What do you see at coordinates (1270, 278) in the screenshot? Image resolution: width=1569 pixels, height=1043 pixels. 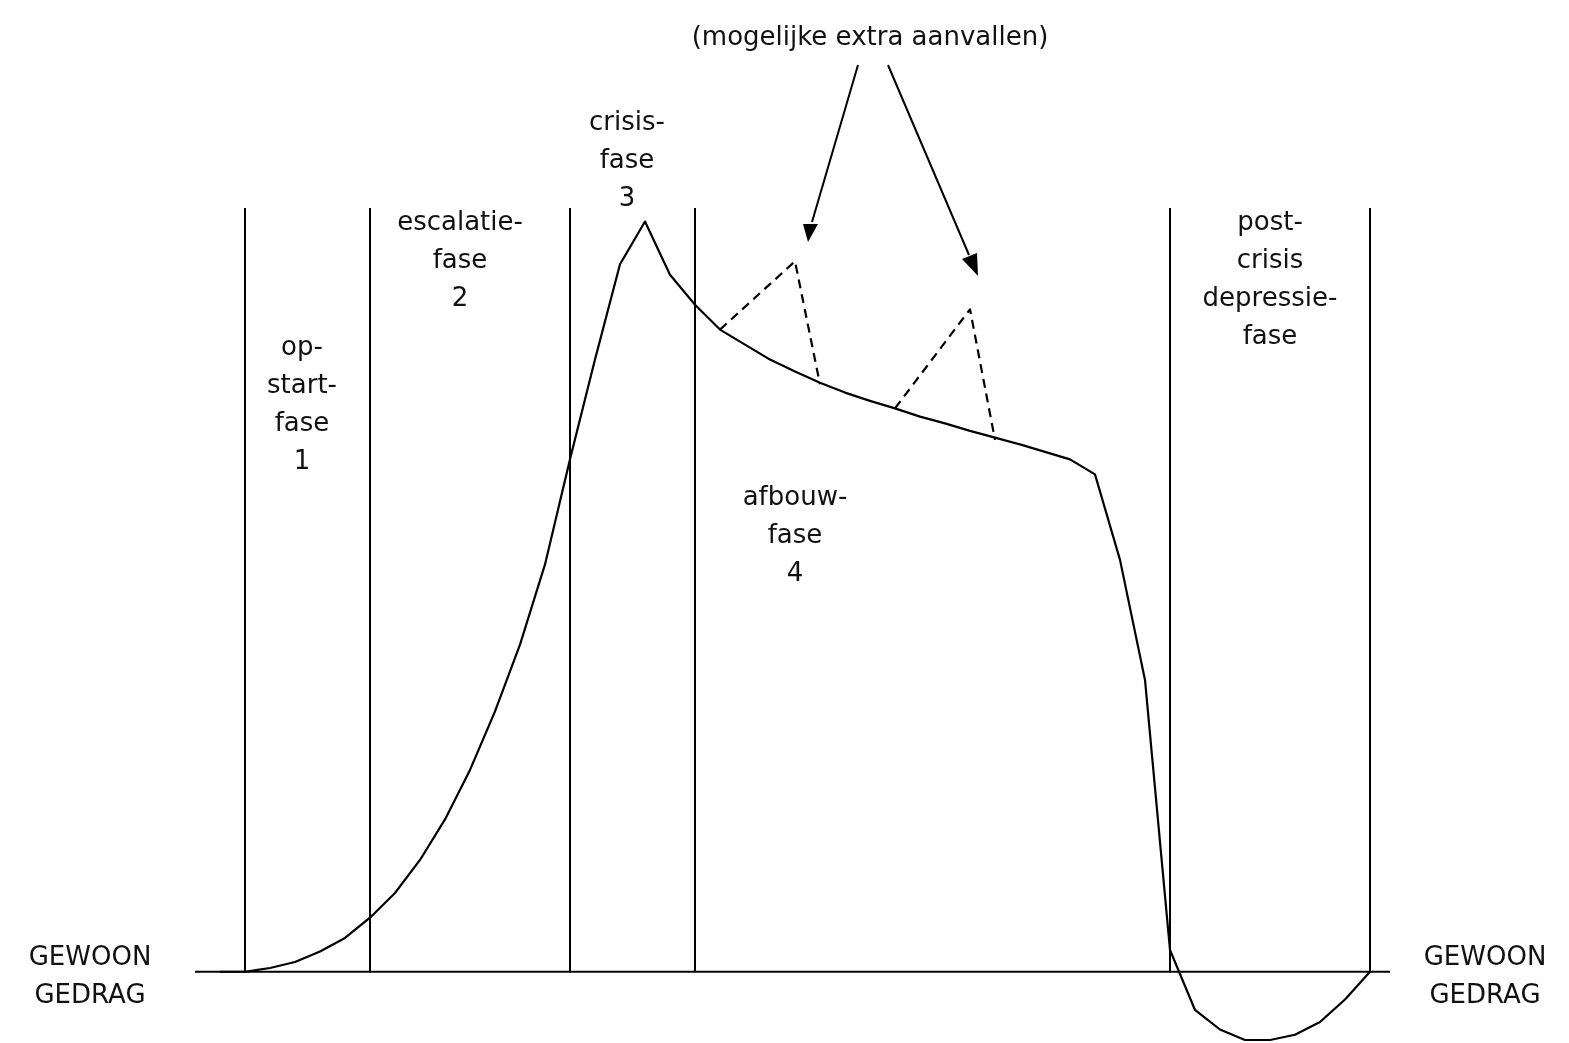 I see `annotation: post- crisis depressie- fase` at bounding box center [1270, 278].